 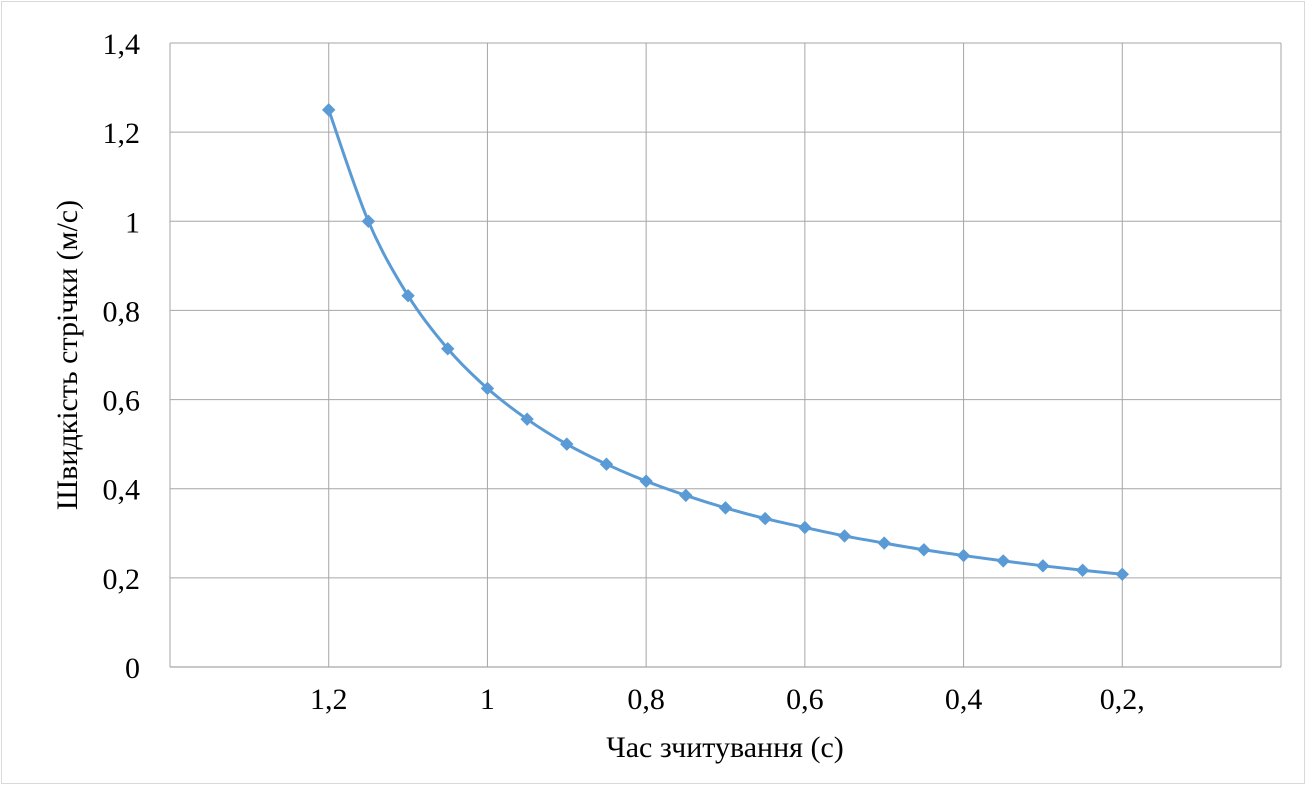 What do you see at coordinates (805, 699) in the screenshot?
I see `x-tick-label: 0,6` at bounding box center [805, 699].